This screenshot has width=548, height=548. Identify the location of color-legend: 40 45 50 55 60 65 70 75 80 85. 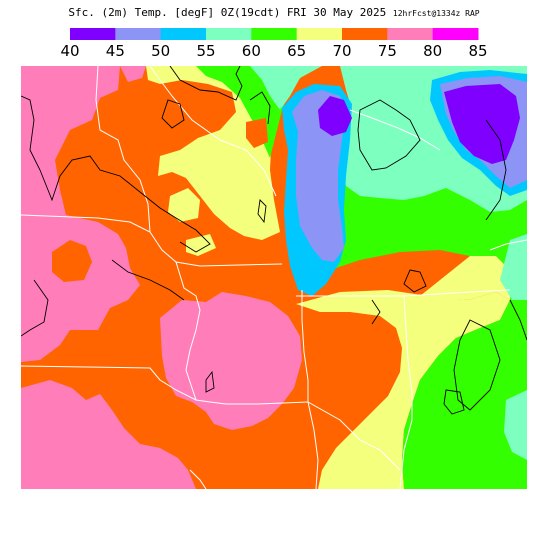
(274, 44).